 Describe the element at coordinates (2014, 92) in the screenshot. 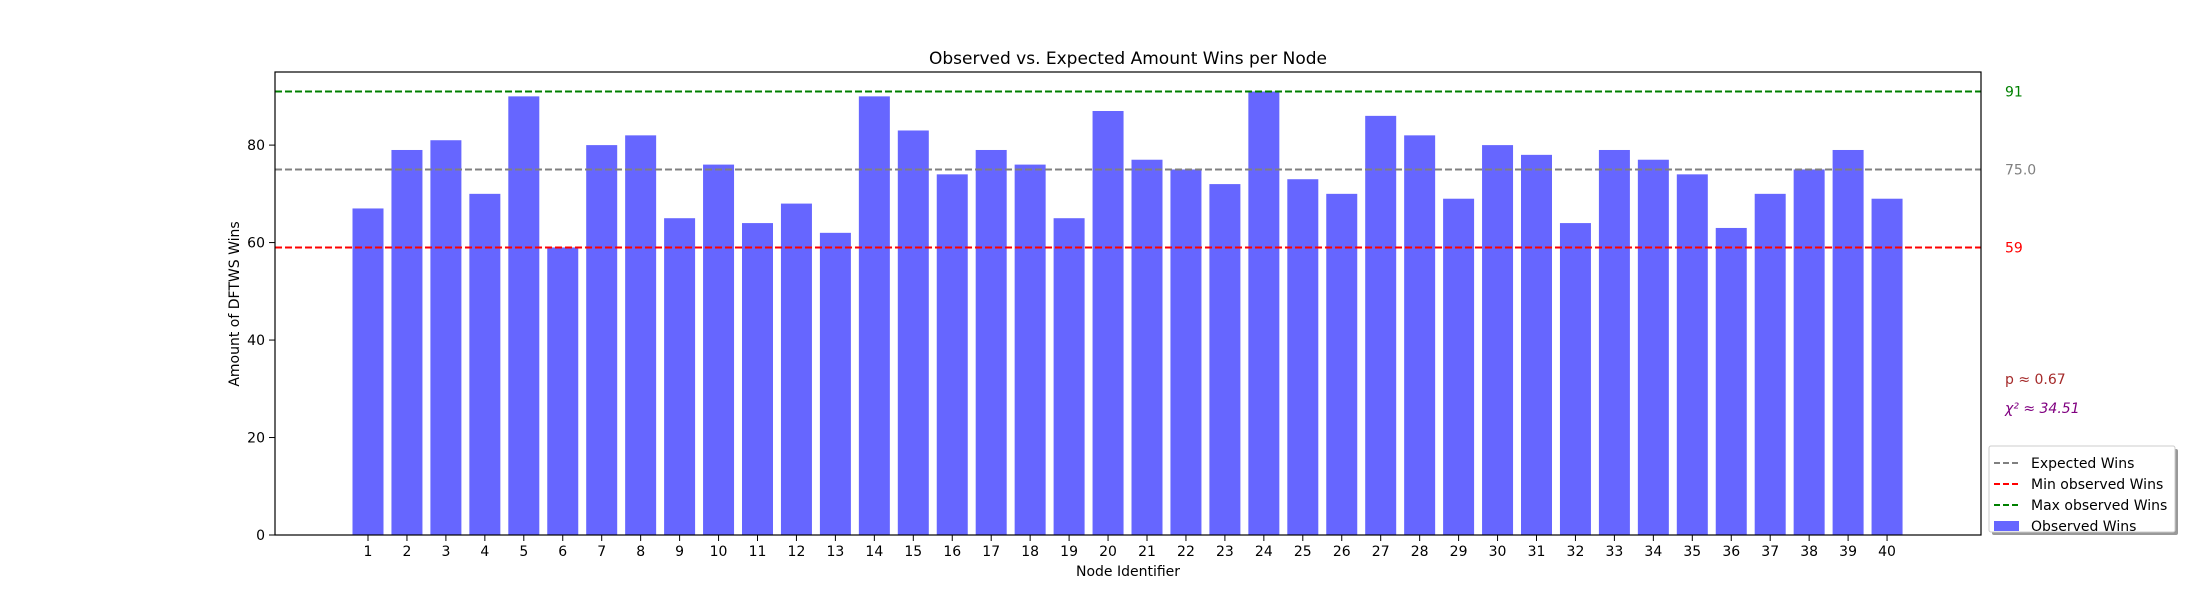

I see `reference-line-label-3: 91` at that location.